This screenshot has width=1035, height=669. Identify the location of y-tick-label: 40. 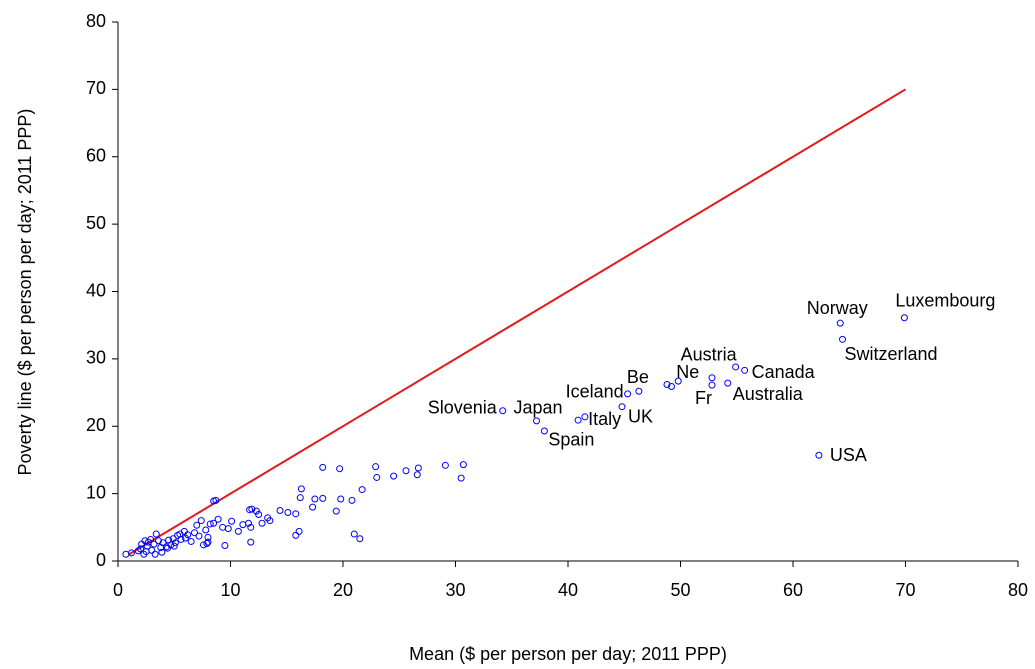
(96, 290).